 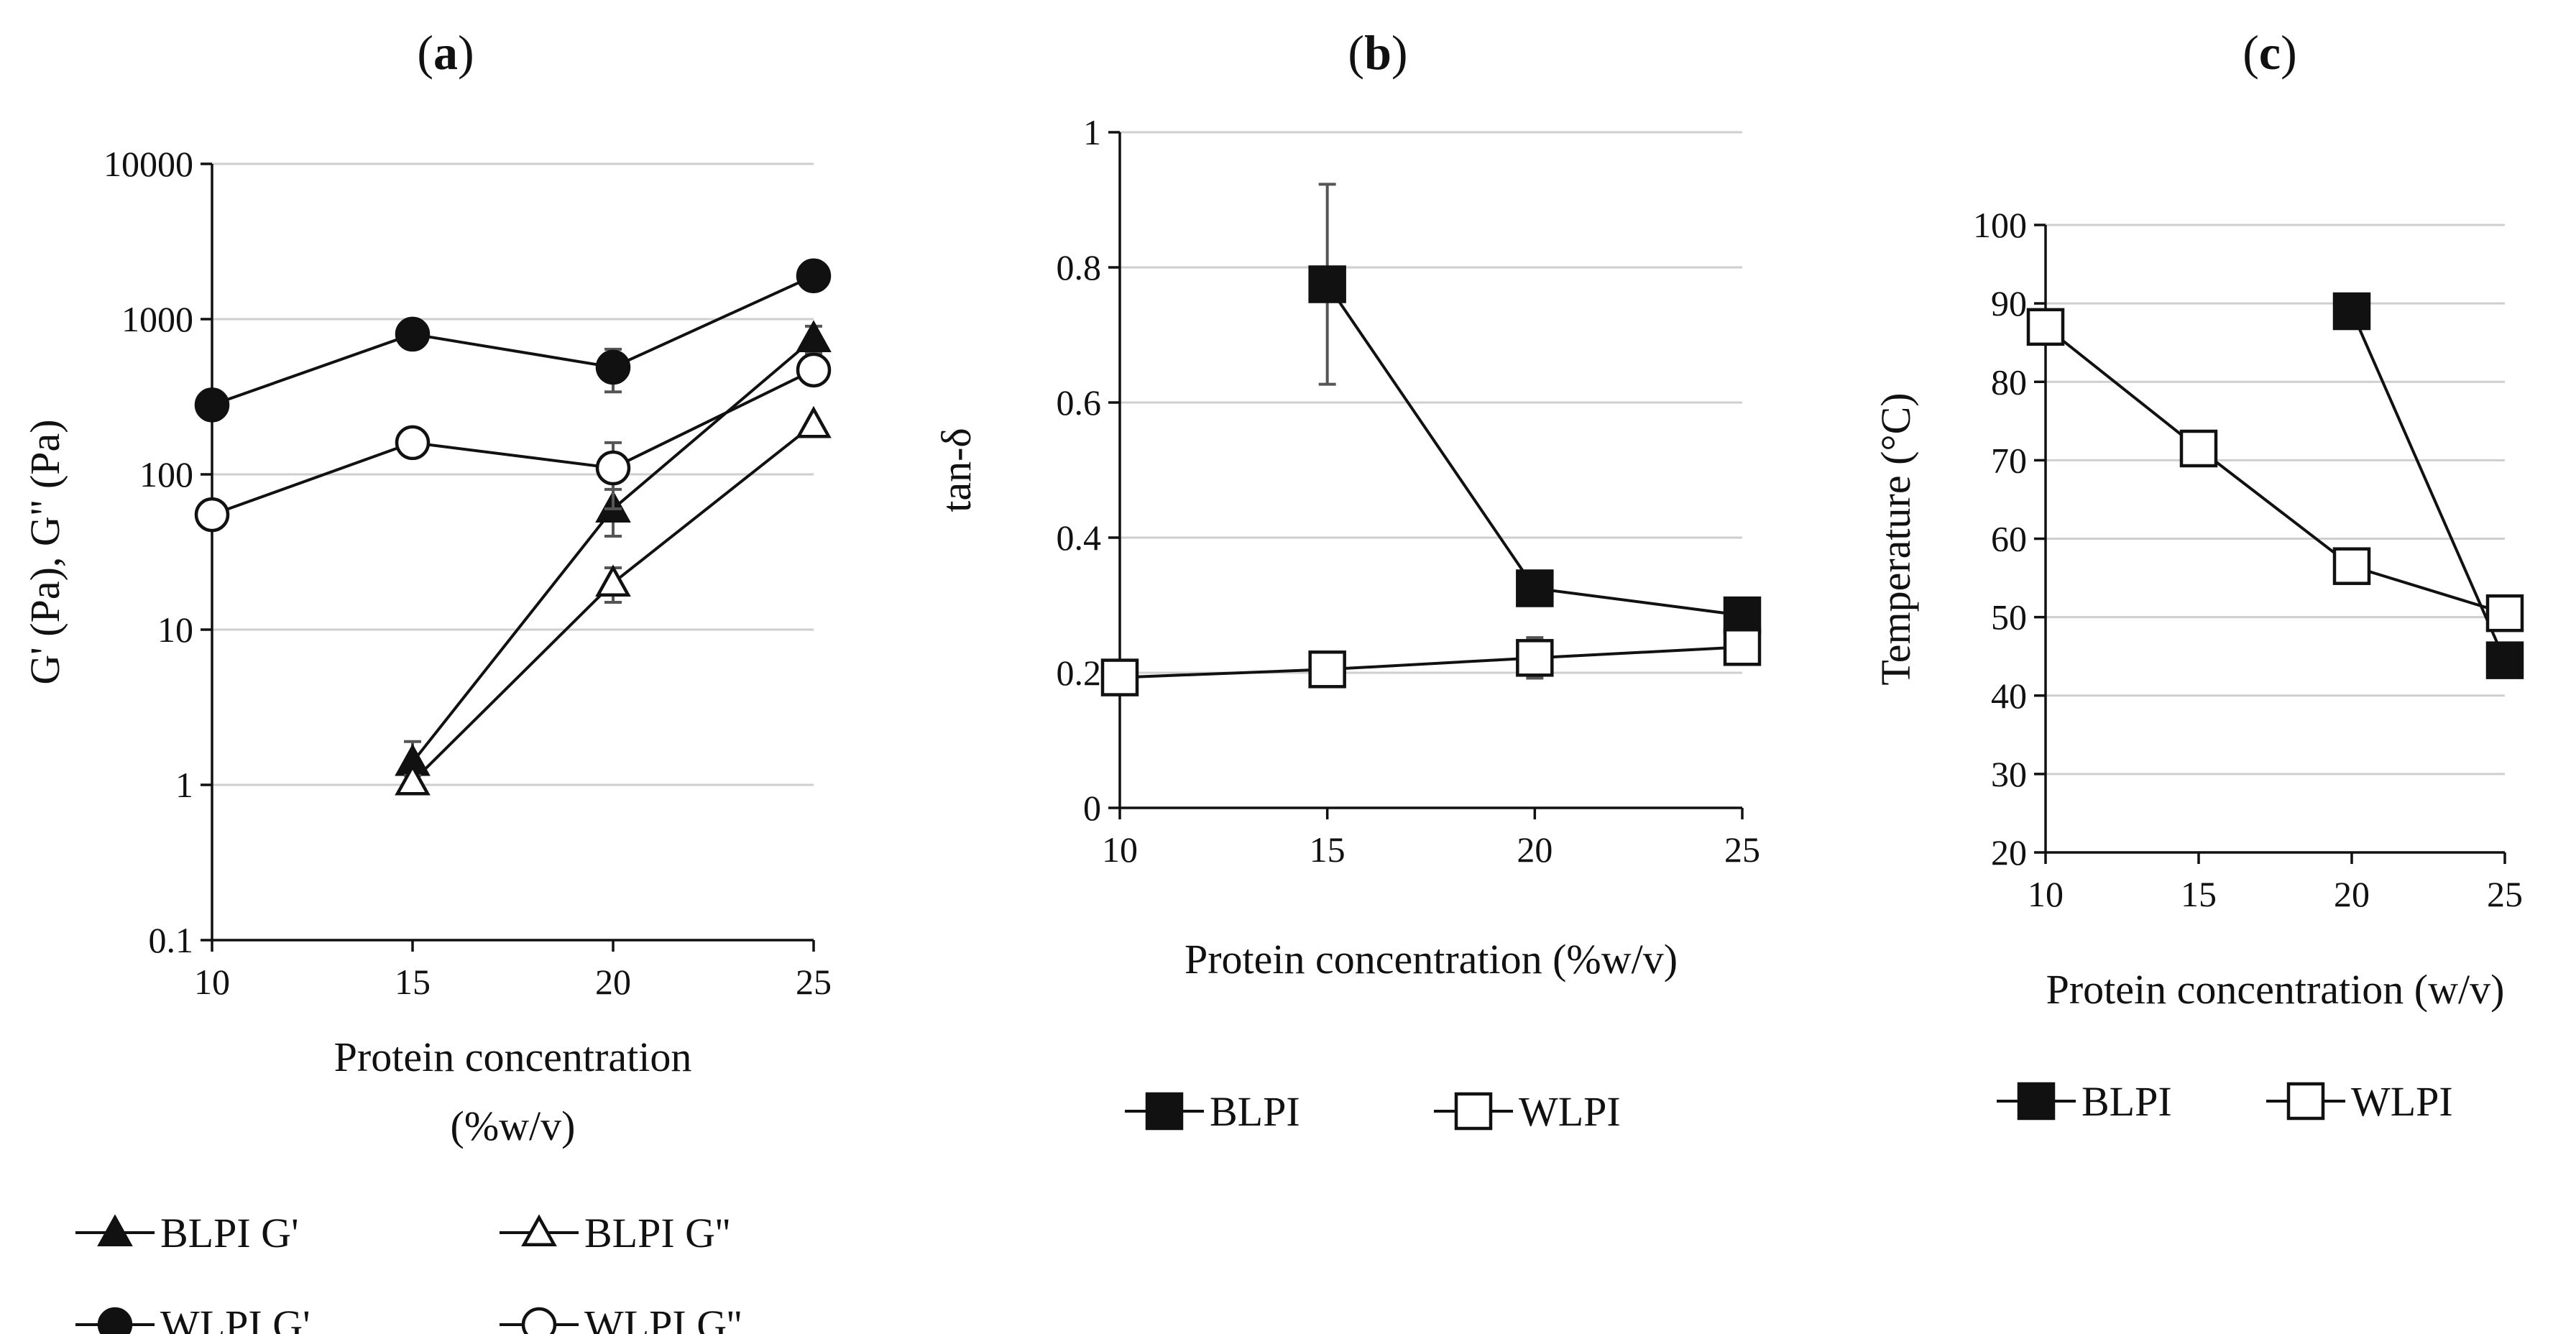 I want to click on panel-b-legend-blpi-marker, so click(x=1164, y=1111).